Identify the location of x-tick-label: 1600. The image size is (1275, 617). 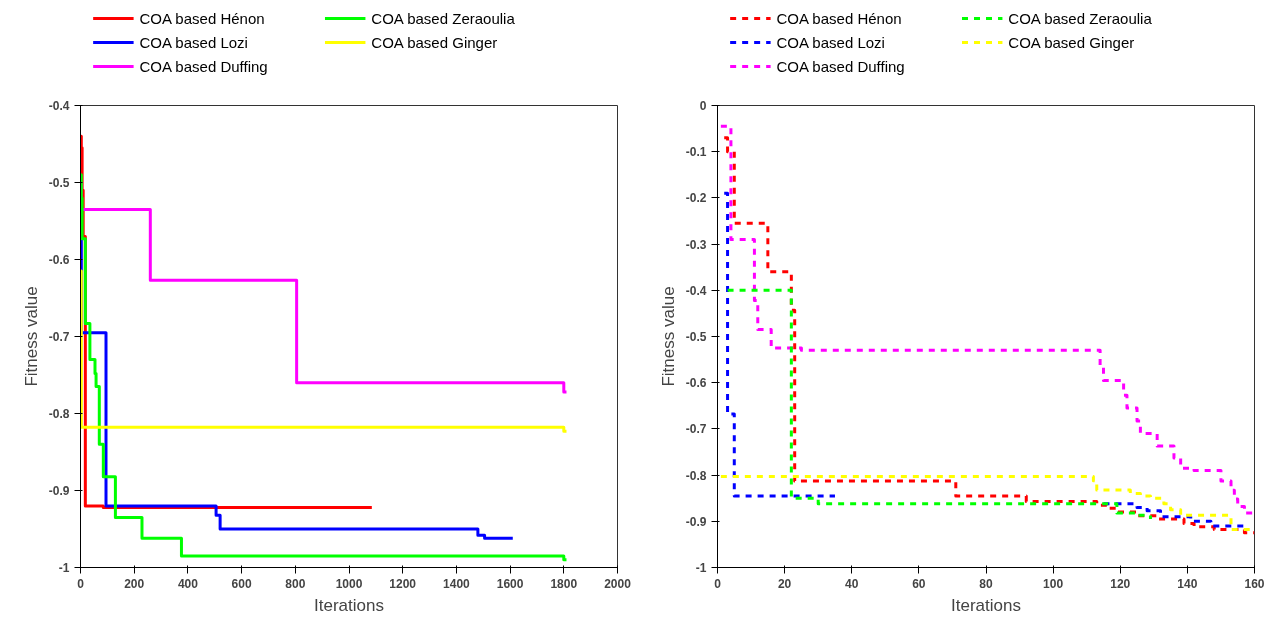
(510, 583).